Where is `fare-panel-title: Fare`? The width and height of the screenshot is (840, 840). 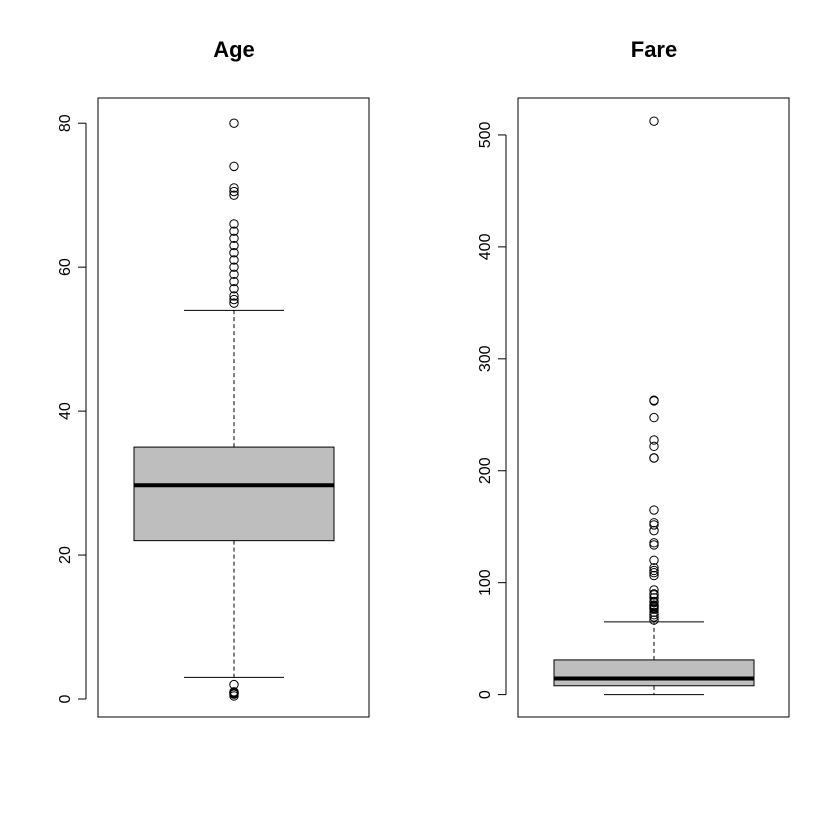 fare-panel-title: Fare is located at coordinates (654, 49).